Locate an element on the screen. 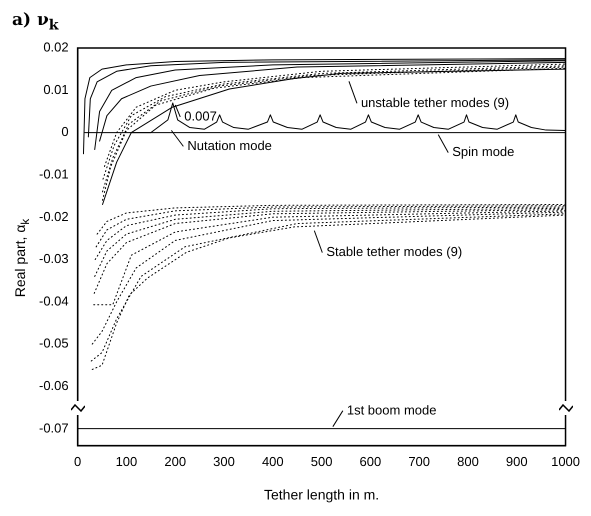 The width and height of the screenshot is (591, 516). y-tick-label: -0.05 is located at coordinates (53, 343).